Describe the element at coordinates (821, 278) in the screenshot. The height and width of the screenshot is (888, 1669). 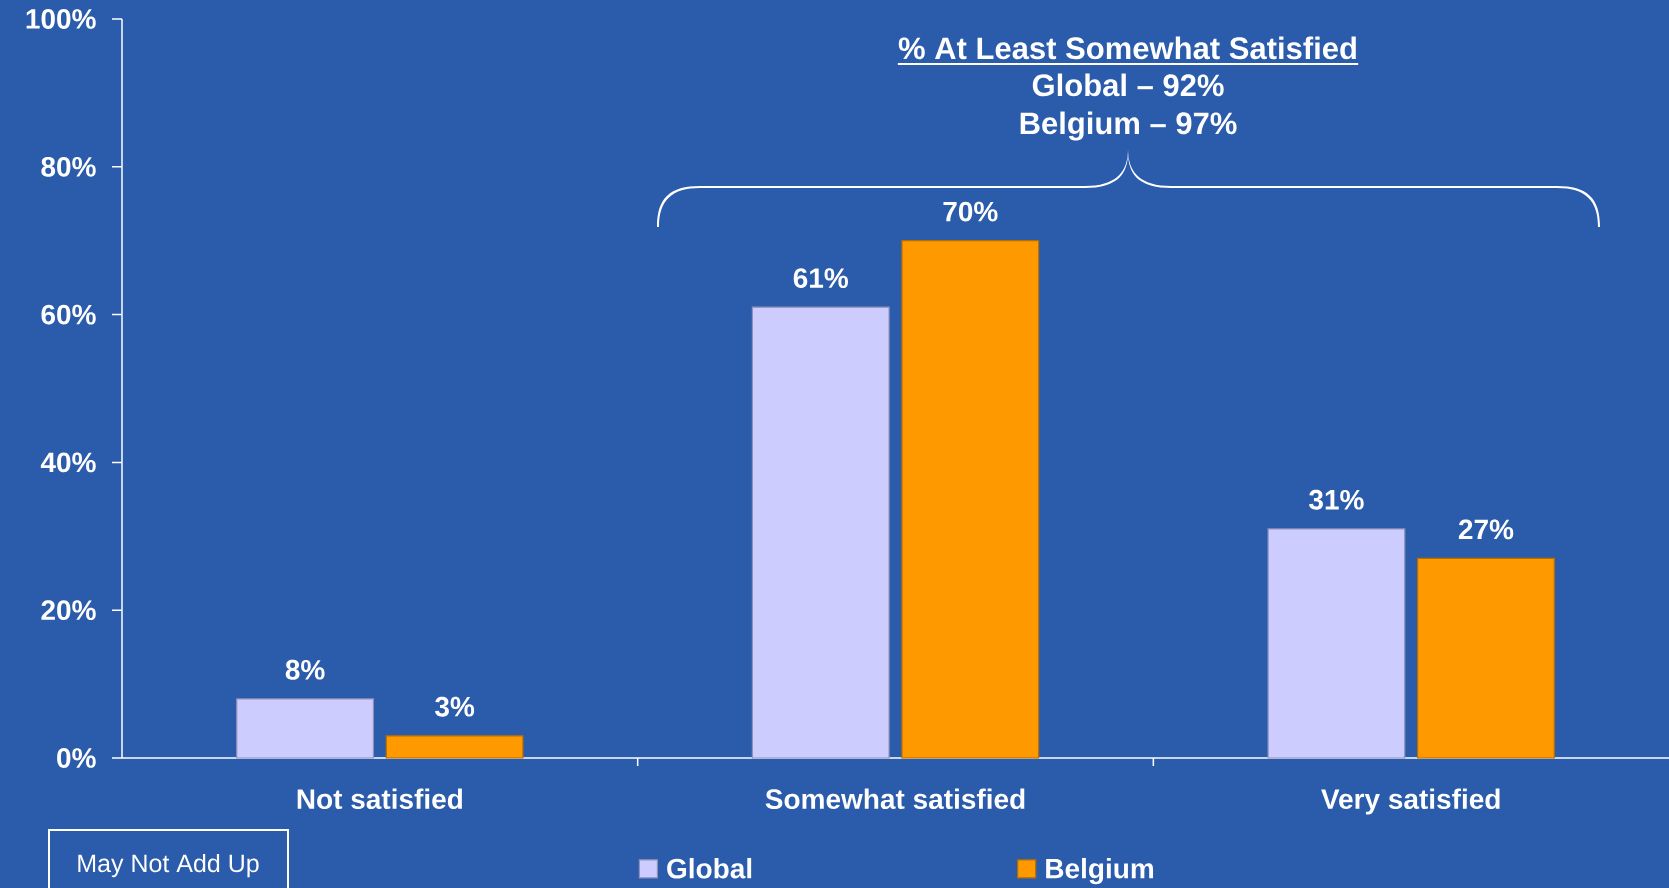
I see `data-label: 61%` at that location.